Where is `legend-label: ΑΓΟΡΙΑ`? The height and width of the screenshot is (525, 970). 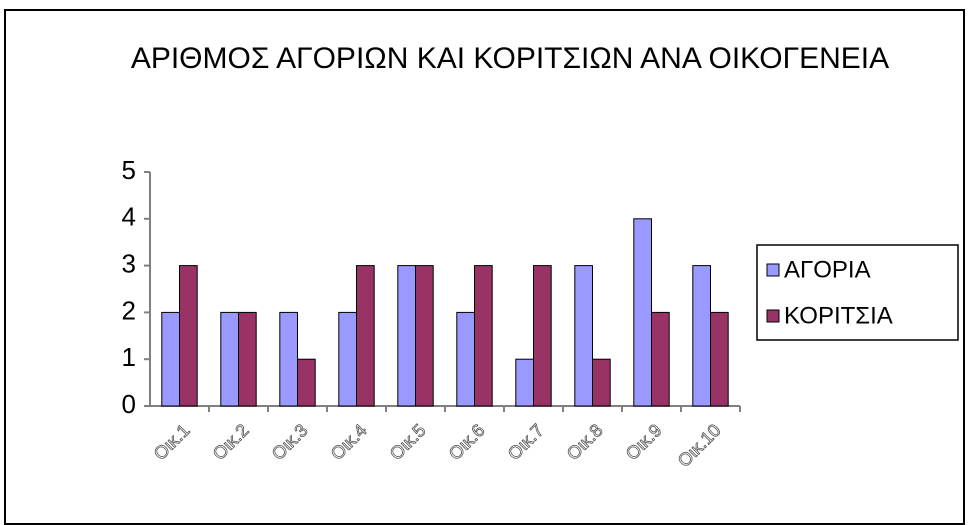 legend-label: ΑΓΟΡΙΑ is located at coordinates (827, 269).